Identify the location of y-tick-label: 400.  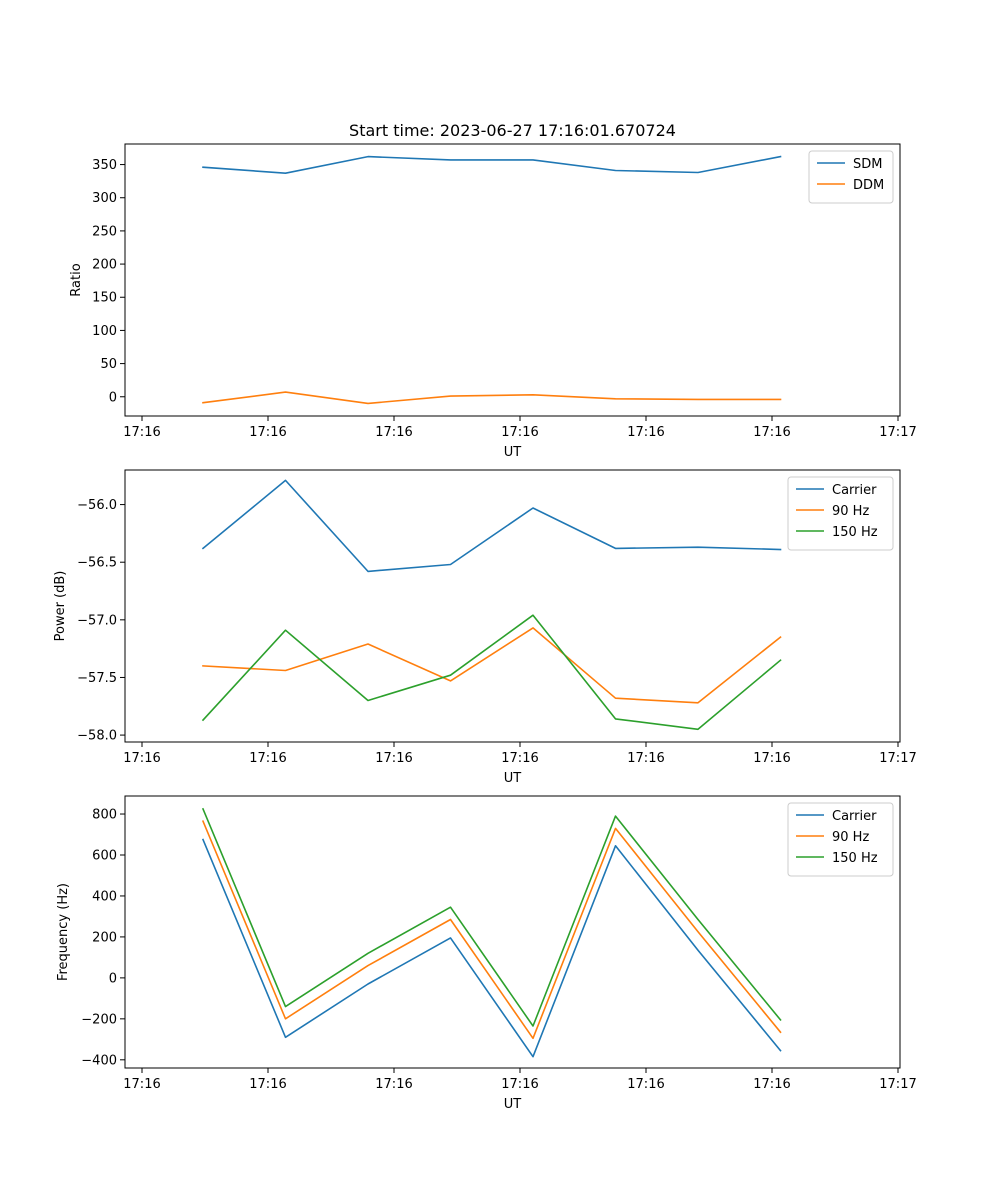
(104, 896).